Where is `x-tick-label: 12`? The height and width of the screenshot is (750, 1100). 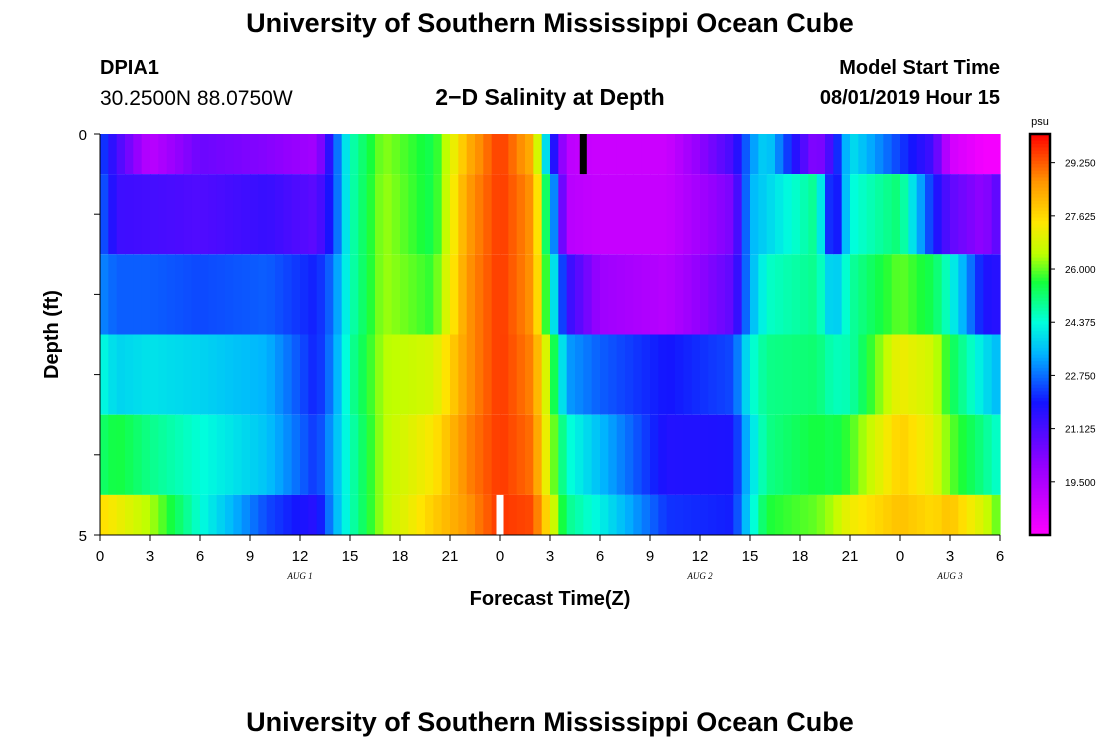
x-tick-label: 12 is located at coordinates (700, 556).